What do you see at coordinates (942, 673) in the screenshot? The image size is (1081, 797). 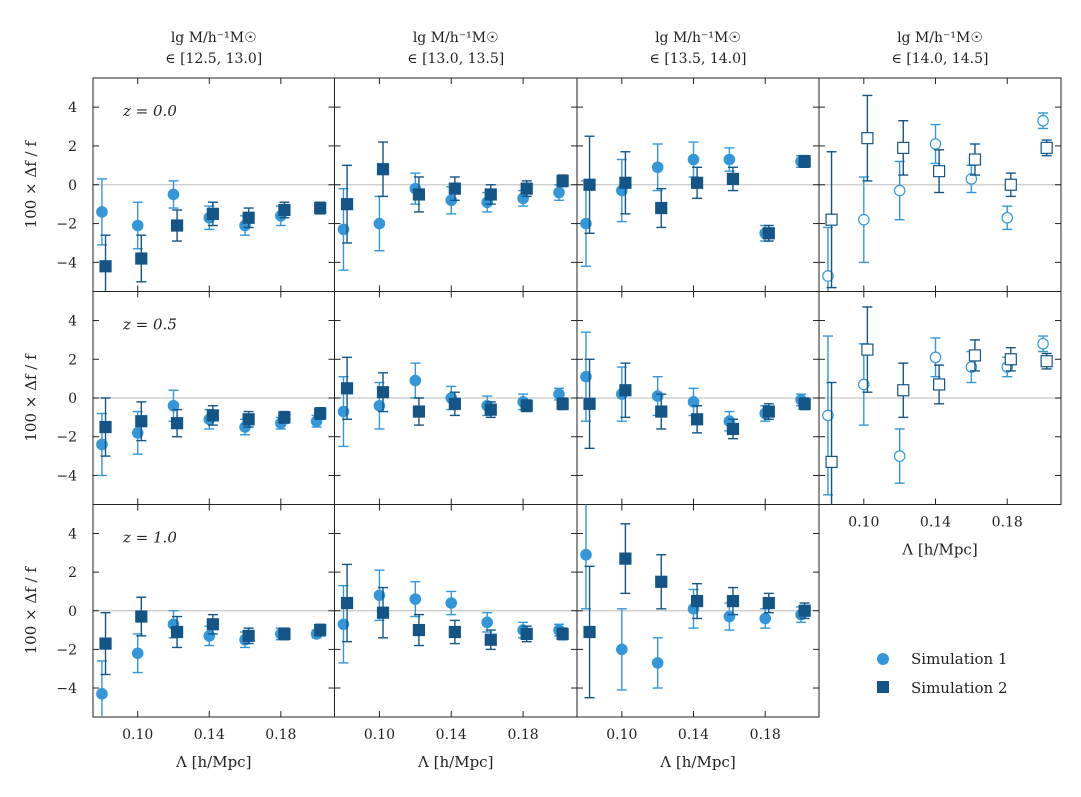 I see `legend: Simulation 1 Simulation 2` at bounding box center [942, 673].